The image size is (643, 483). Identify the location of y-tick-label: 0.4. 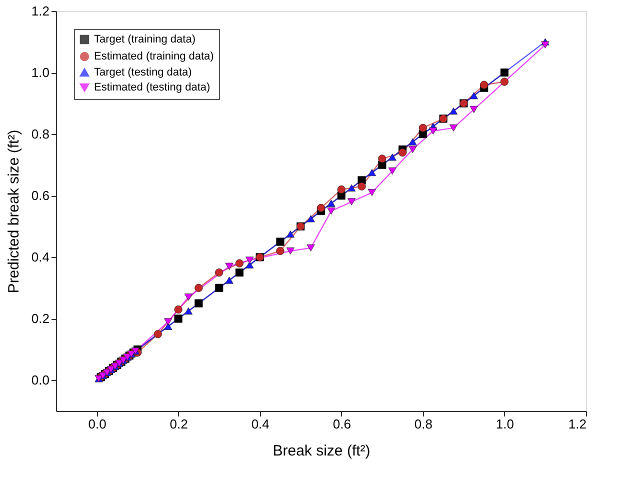
(40, 257).